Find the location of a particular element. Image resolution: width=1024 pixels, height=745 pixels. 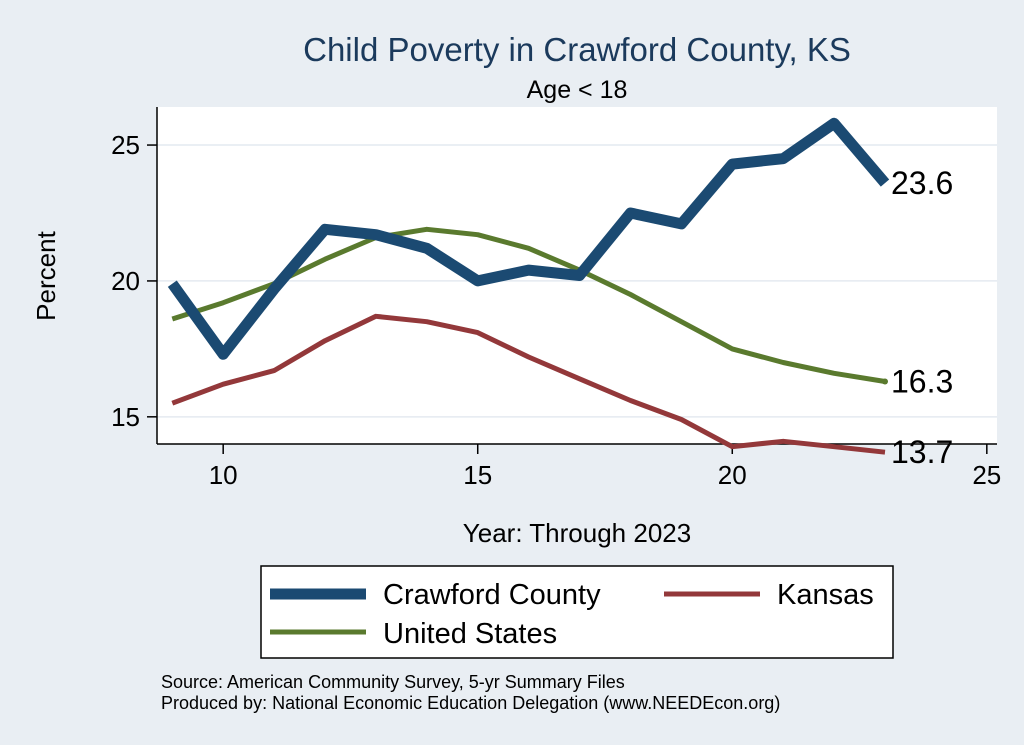

legend-label-crawford: Crawford County is located at coordinates (492, 595).